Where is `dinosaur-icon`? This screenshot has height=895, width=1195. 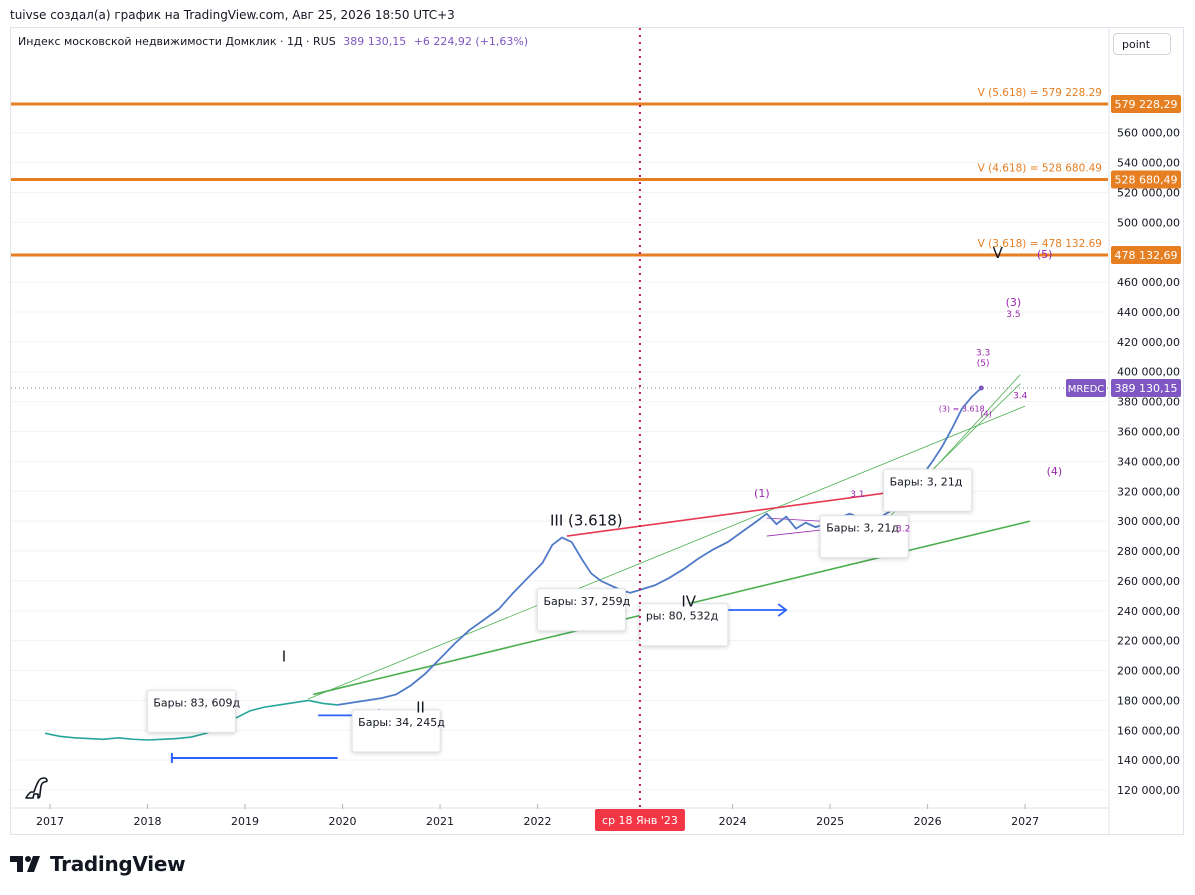 dinosaur-icon is located at coordinates (37, 787).